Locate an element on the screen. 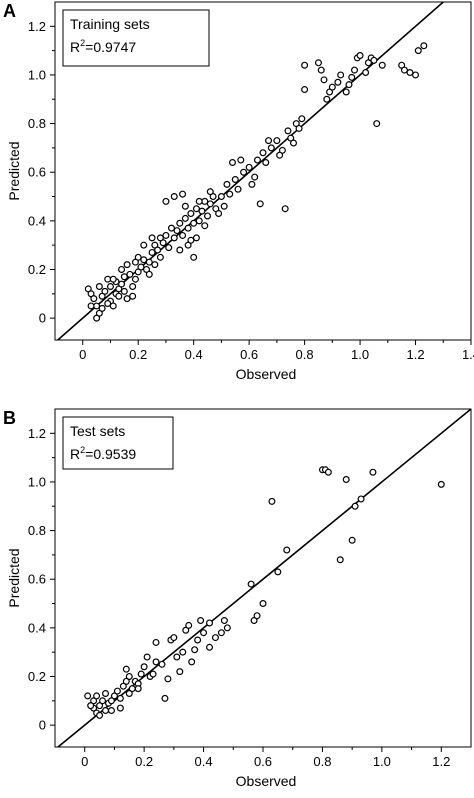  x-tick-label: 0.6 is located at coordinates (249, 354).